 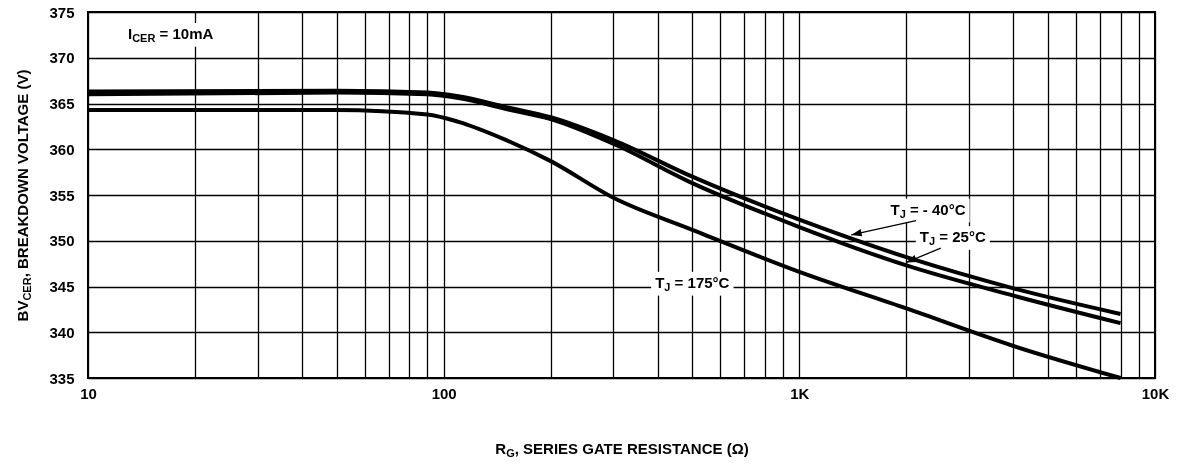 What do you see at coordinates (62, 241) in the screenshot?
I see `y-tick-label: 350` at bounding box center [62, 241].